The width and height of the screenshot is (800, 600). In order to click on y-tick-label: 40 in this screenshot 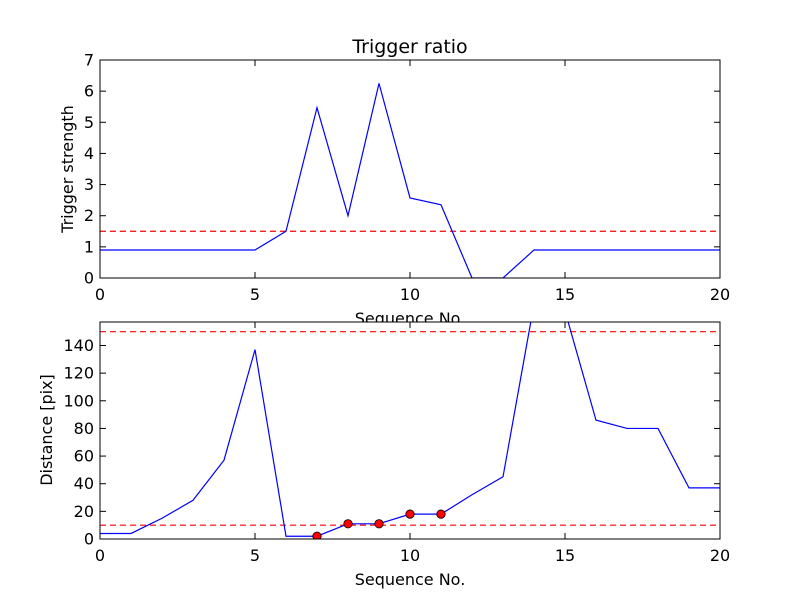, I will do `click(84, 483)`.